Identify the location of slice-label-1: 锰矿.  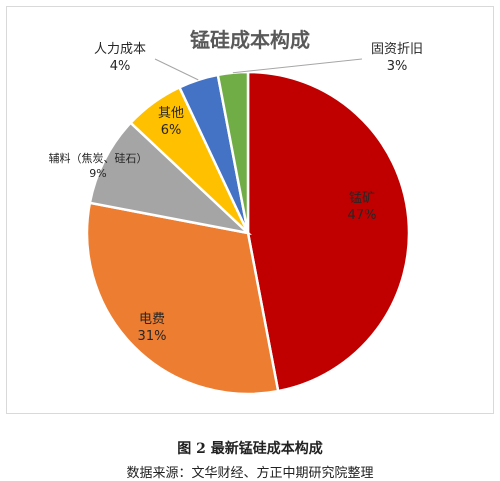
(362, 198).